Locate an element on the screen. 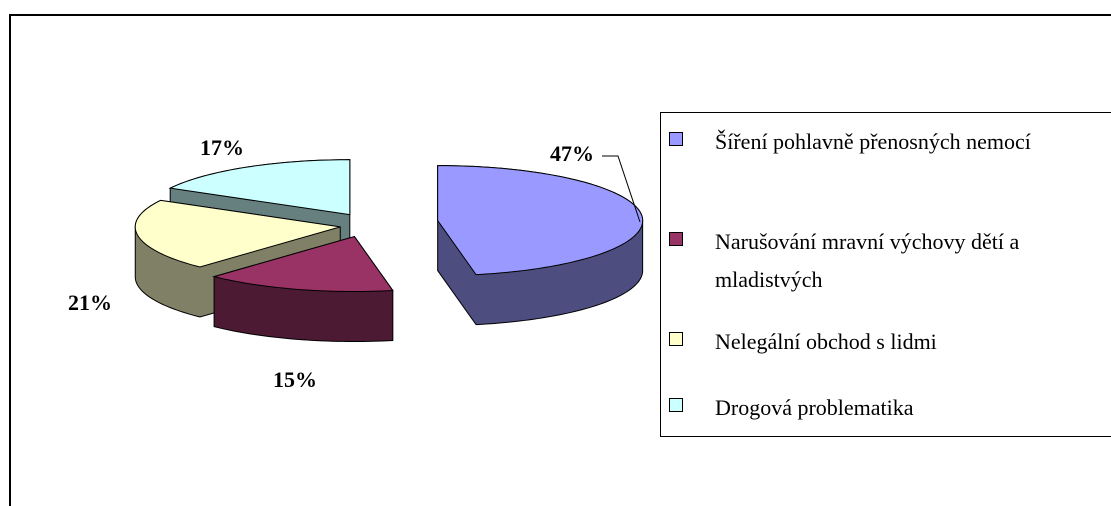  legend-label: Nelegální obchod s lidmi is located at coordinates (826, 341).